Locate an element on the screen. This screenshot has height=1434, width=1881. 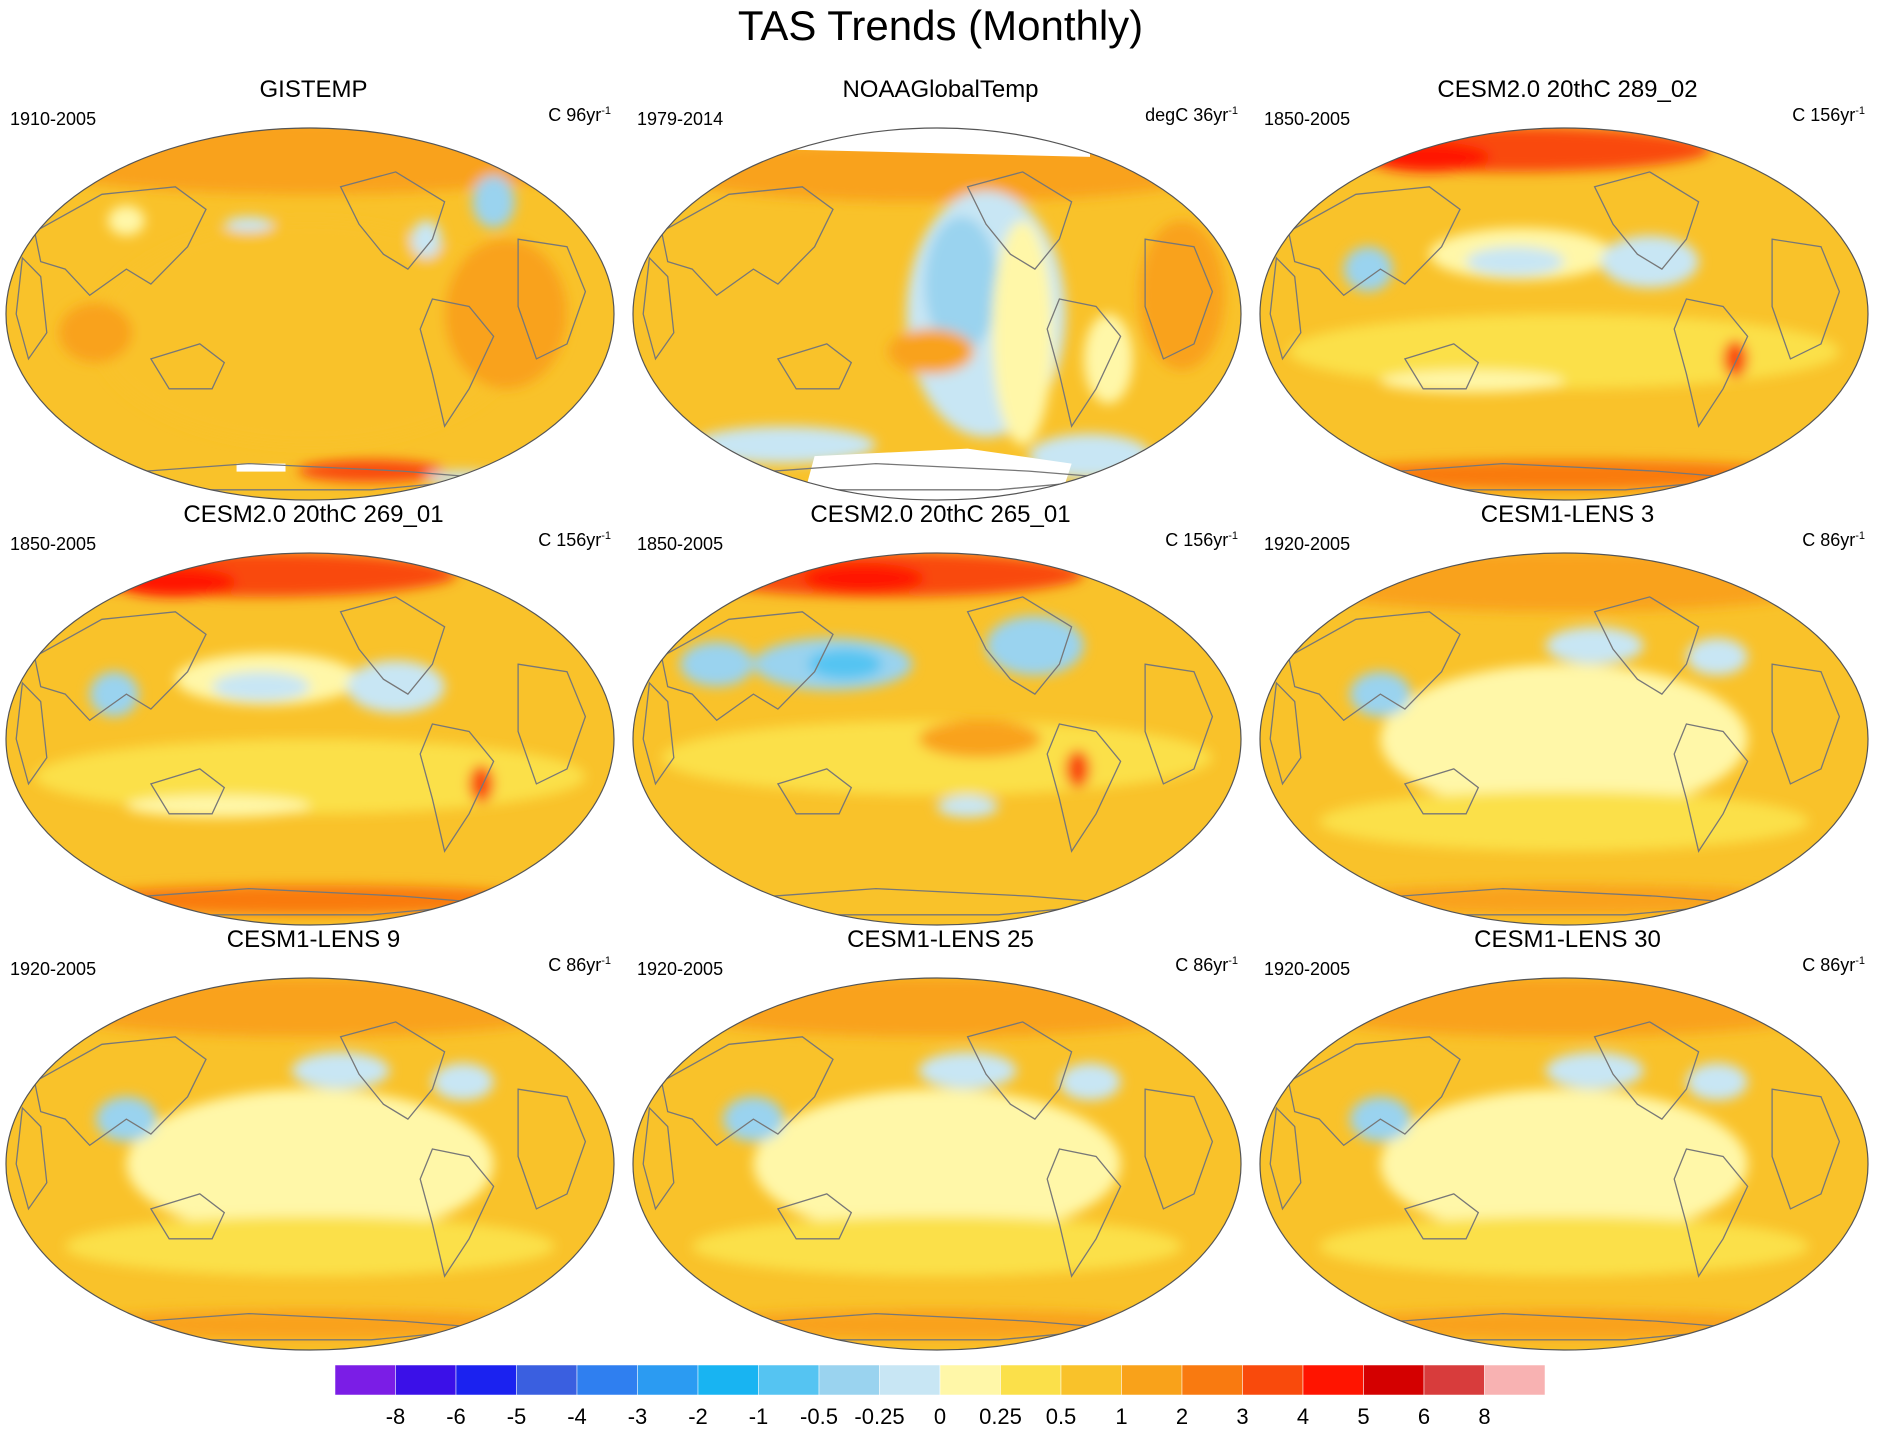
panel-title: CESM1-LENS 25 is located at coordinates (940, 939).